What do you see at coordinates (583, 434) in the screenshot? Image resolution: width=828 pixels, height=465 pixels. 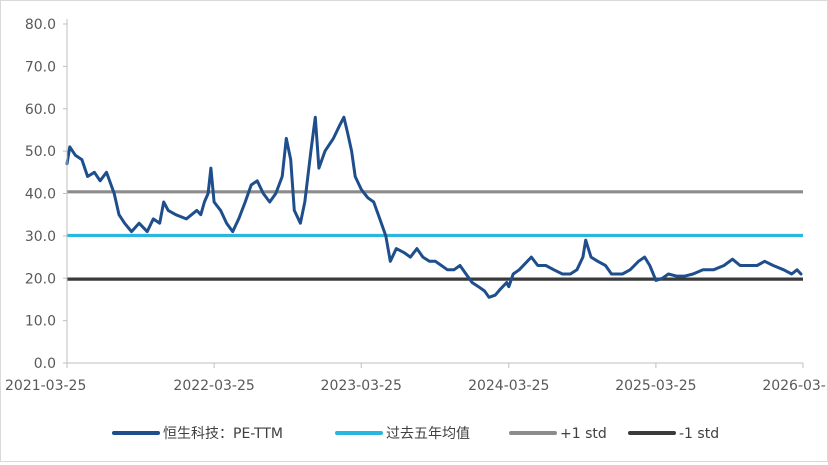 I see `legend-label-2: +1 std` at bounding box center [583, 434].